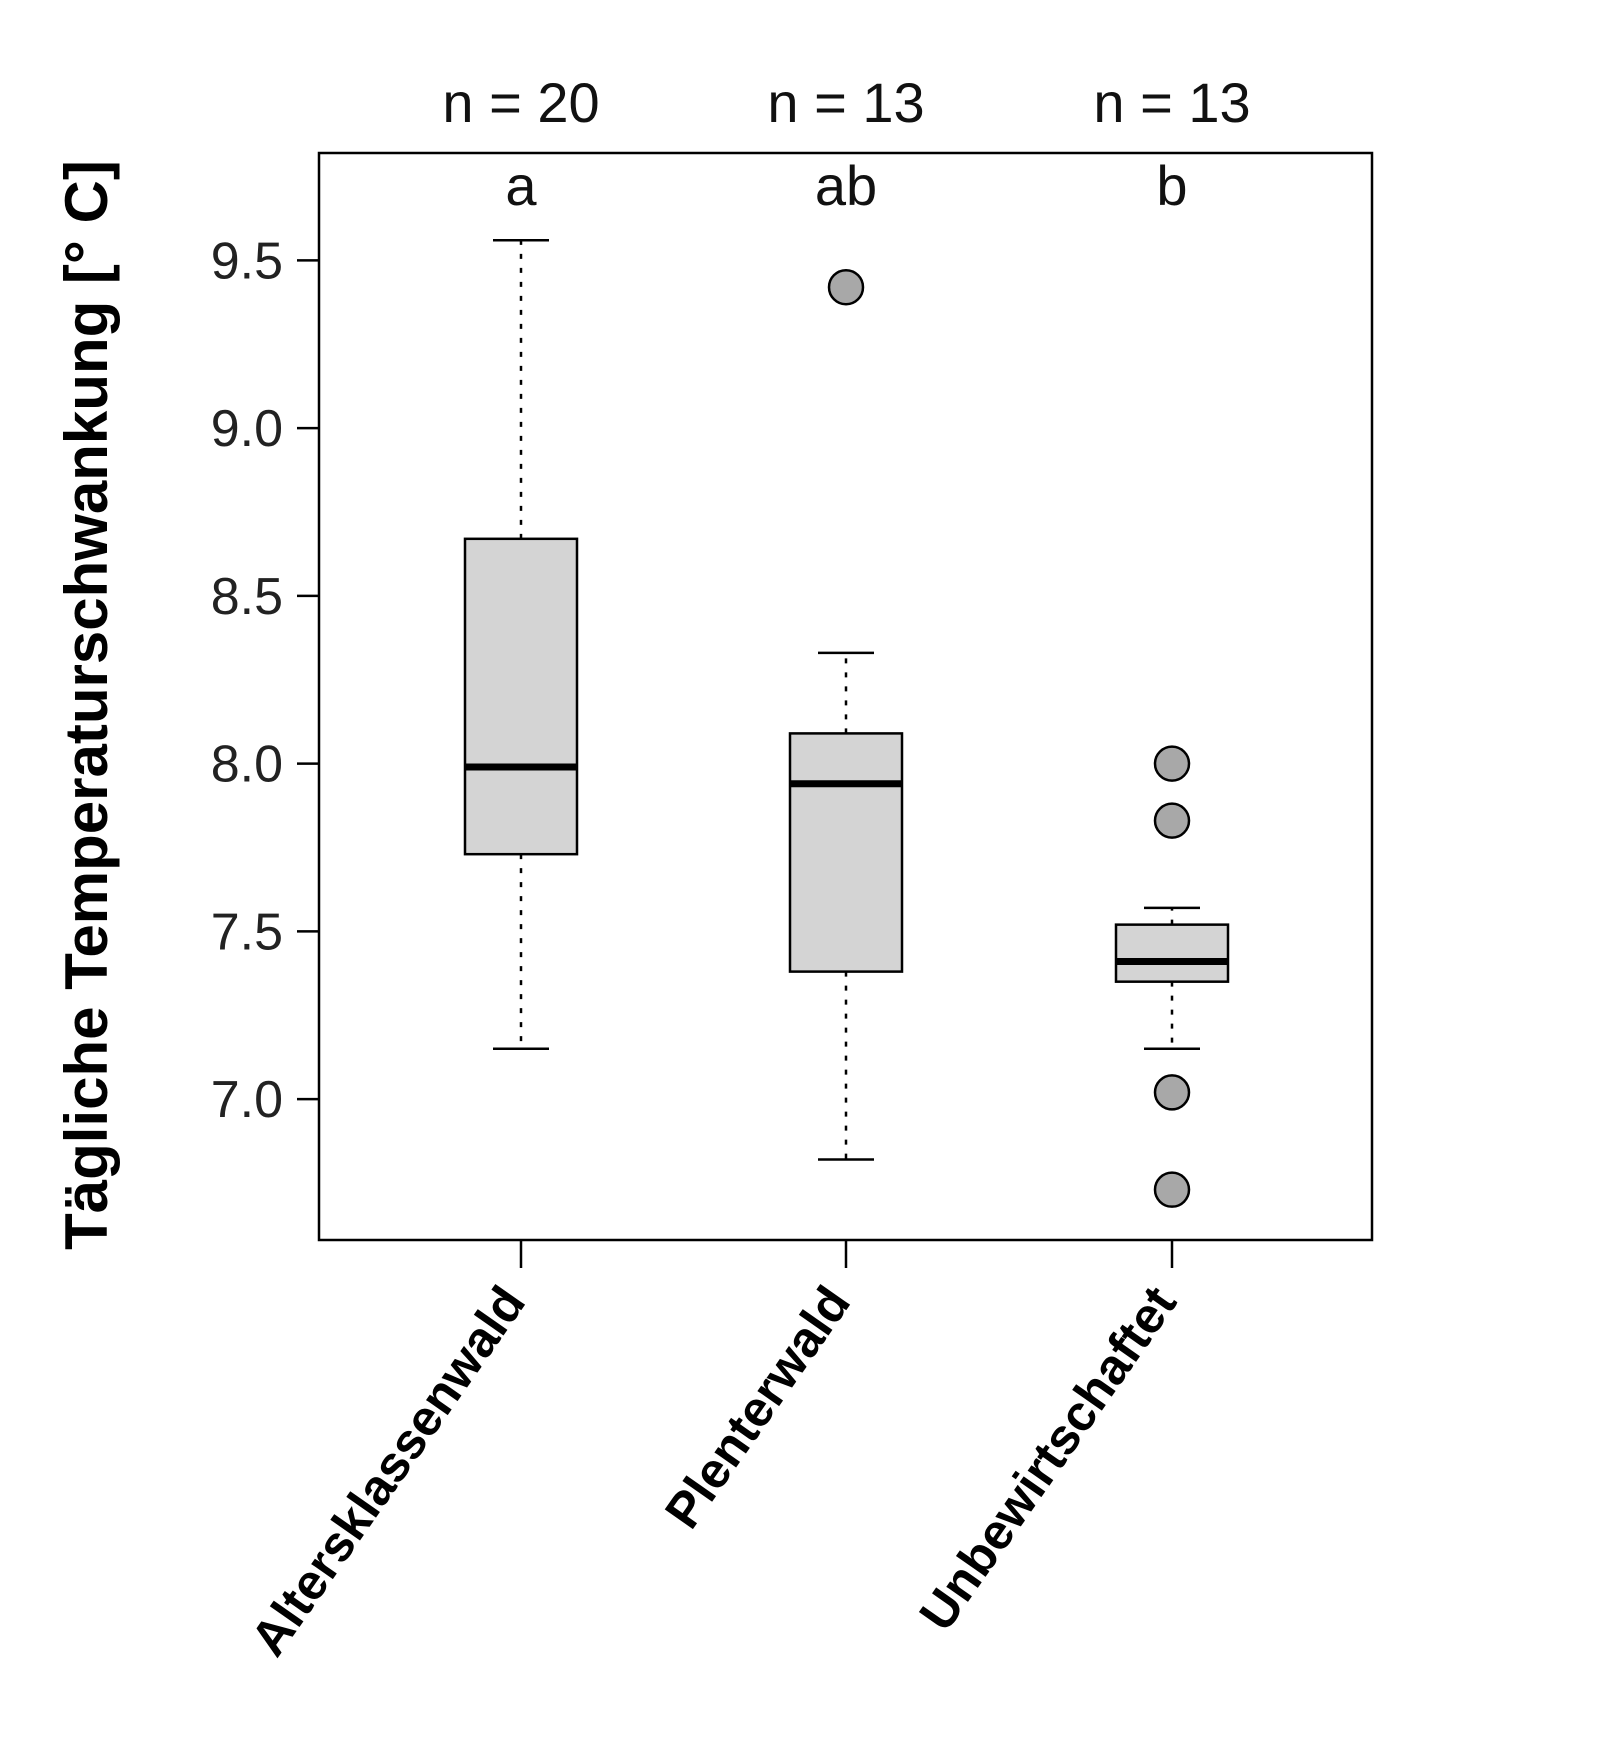 This screenshot has width=1614, height=1763. Describe the element at coordinates (1047, 1458) in the screenshot. I see `x-tick-label: Unbewirtschaftet` at that location.